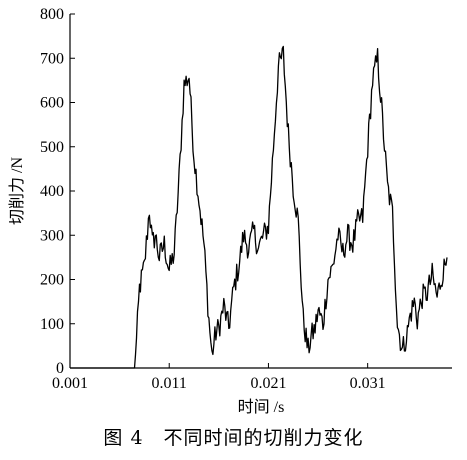 The width and height of the screenshot is (467, 460). I want to click on y-axis-label: 切削力 /N, so click(17, 191).